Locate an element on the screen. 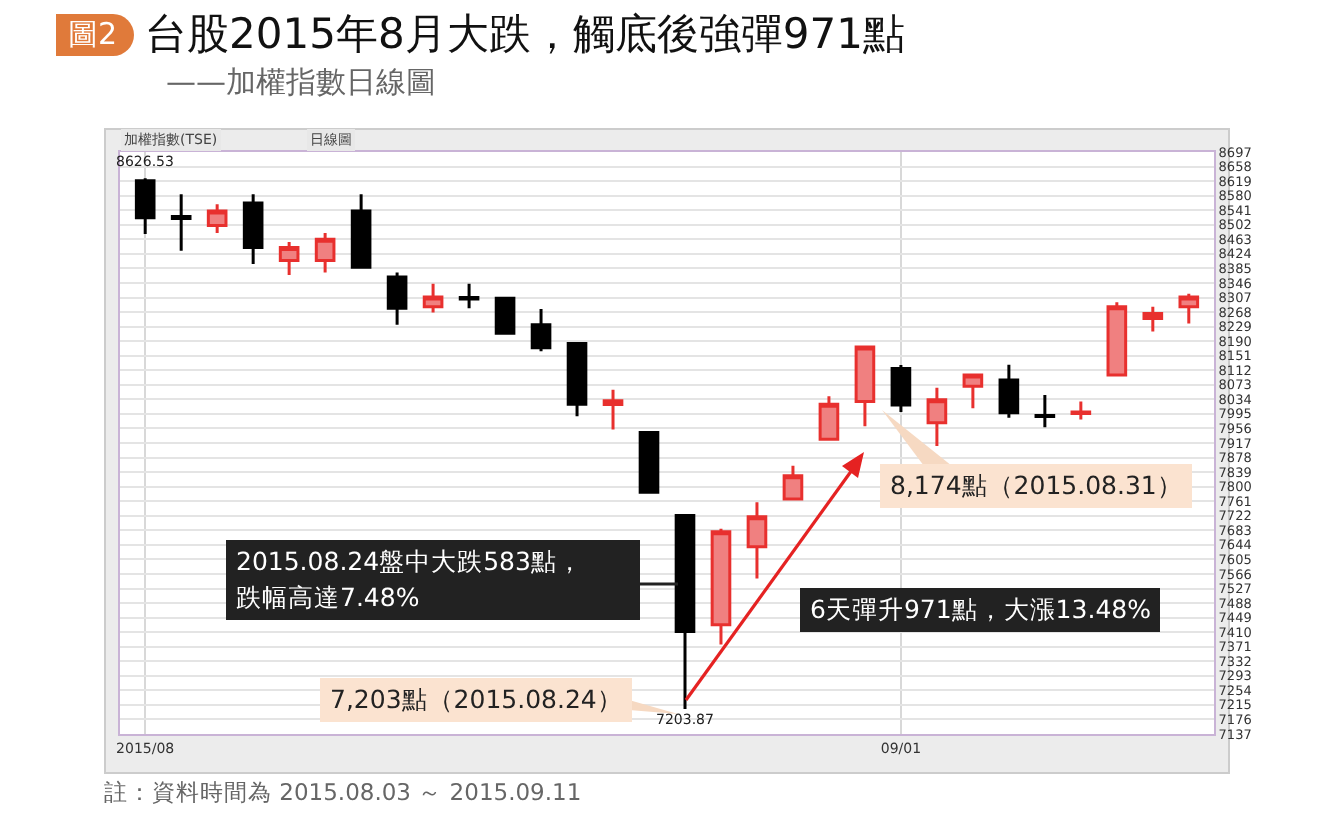  chart-subtitle: ——加權指數日線圖 is located at coordinates (301, 83).